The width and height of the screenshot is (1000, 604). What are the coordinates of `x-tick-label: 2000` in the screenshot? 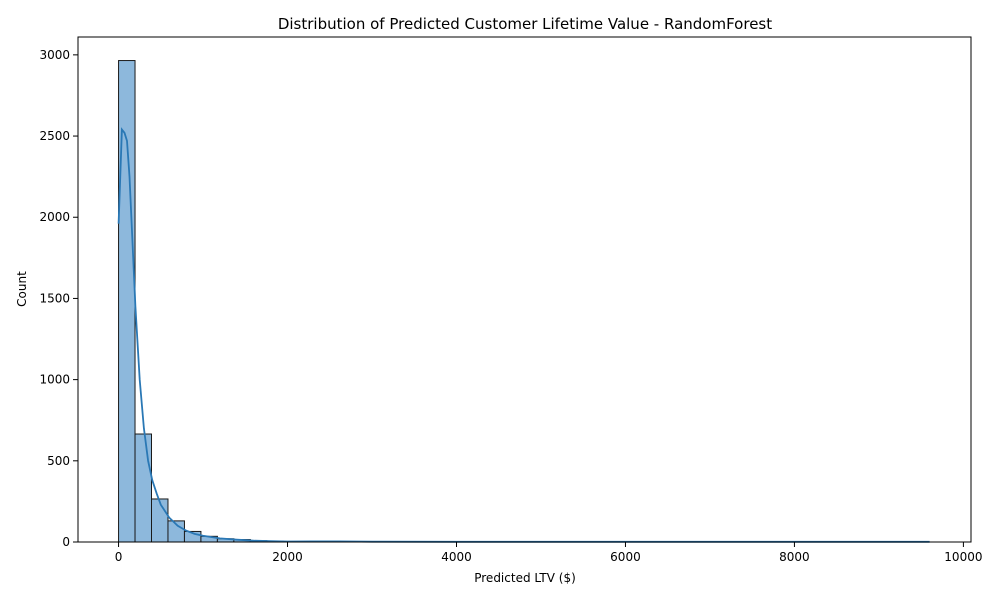 It's located at (287, 557).